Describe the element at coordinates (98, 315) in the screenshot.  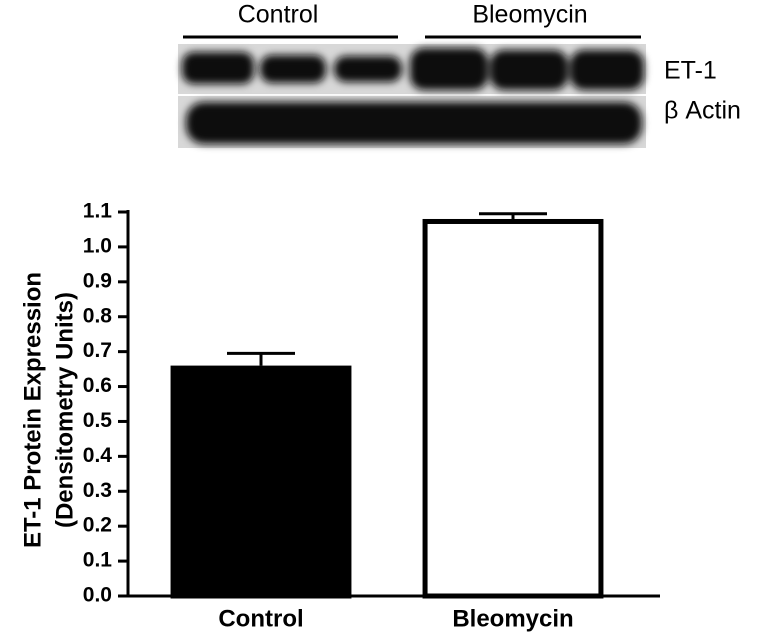
I see `y-tick-label: 0.8` at that location.